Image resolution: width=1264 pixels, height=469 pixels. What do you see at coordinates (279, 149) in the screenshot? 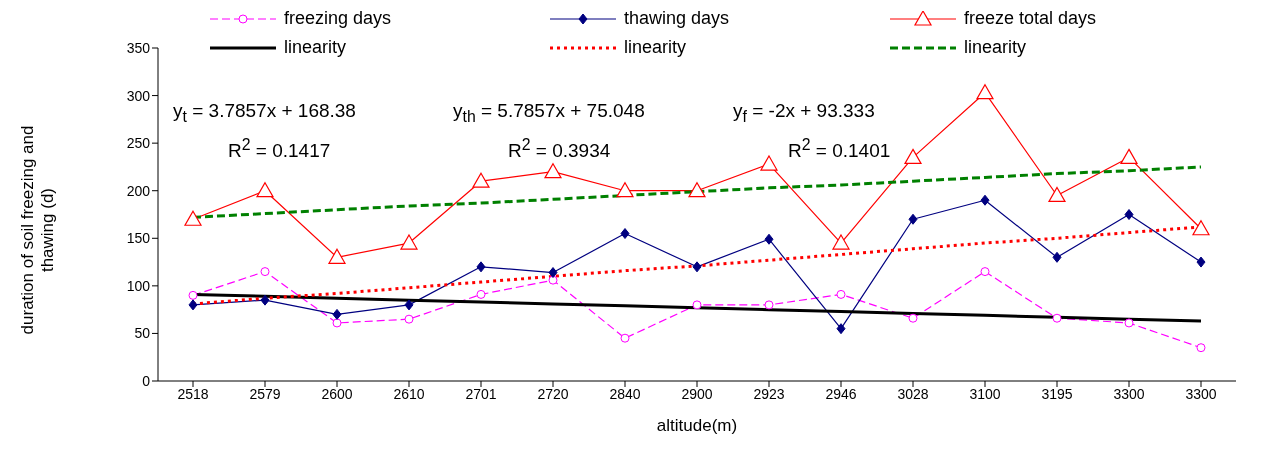
I see `annotation: R$^{2}$ = 0.1417` at bounding box center [279, 149].